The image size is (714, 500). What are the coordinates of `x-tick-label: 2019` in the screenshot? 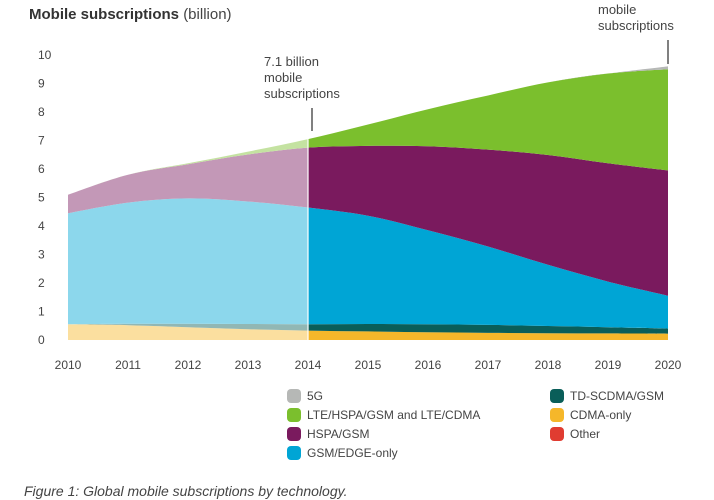 It's located at (608, 365).